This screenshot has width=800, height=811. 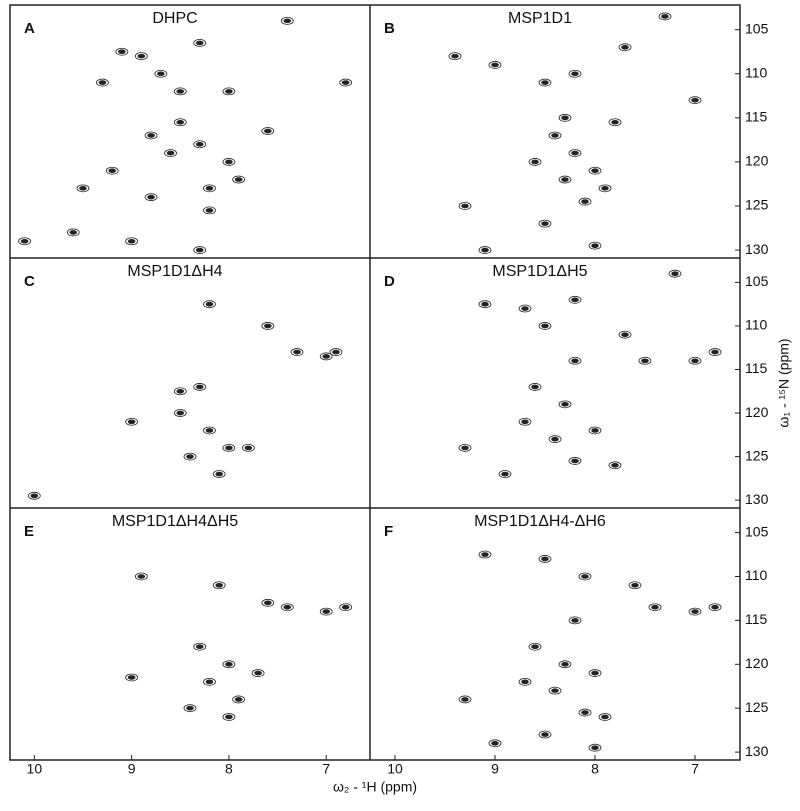 What do you see at coordinates (174, 271) in the screenshot?
I see `panel-title: MSP1D1ΔH4` at bounding box center [174, 271].